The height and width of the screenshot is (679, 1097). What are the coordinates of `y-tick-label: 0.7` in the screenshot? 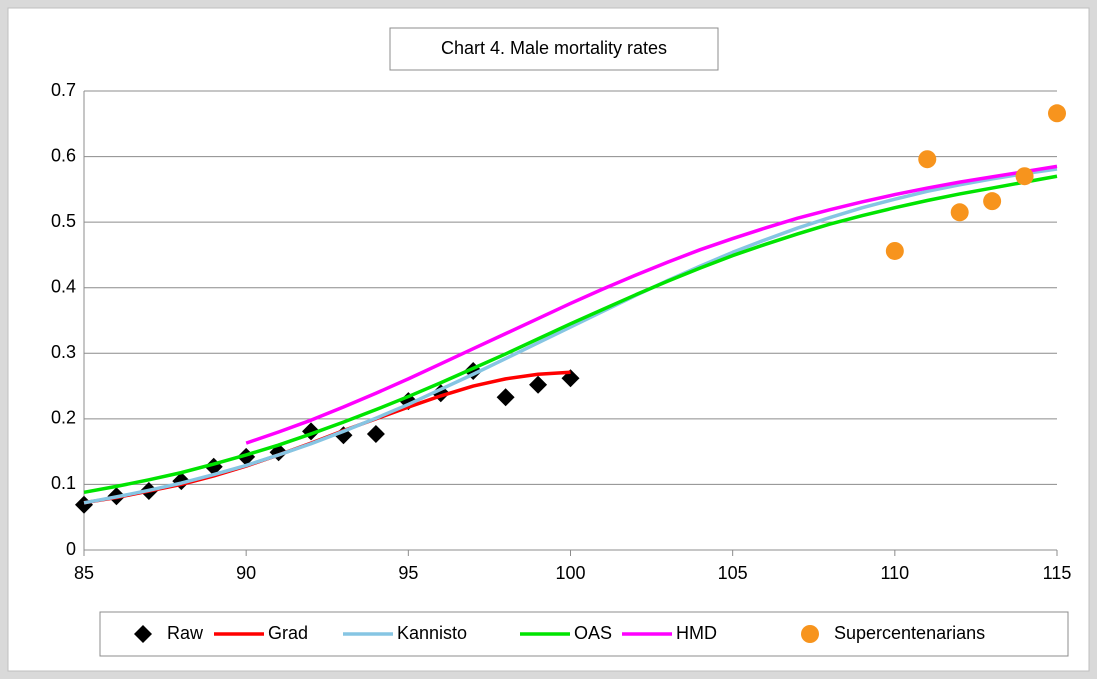 It's located at (63, 90).